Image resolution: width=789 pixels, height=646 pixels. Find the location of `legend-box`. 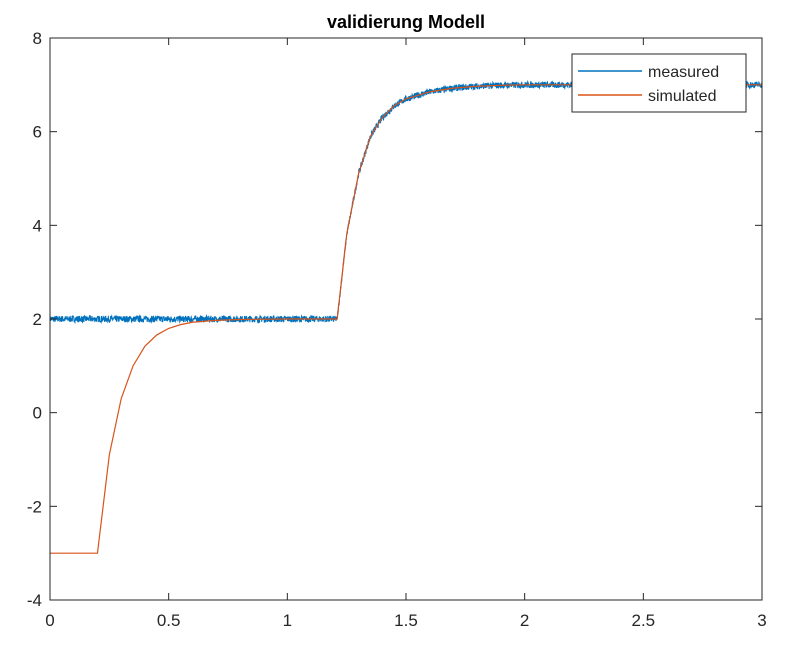

legend-box is located at coordinates (659, 83).